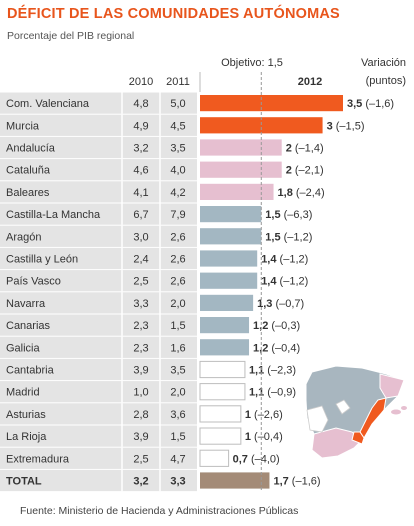 This screenshot has height=526, width=414. I want to click on value-2010: 4,6, so click(140, 171).